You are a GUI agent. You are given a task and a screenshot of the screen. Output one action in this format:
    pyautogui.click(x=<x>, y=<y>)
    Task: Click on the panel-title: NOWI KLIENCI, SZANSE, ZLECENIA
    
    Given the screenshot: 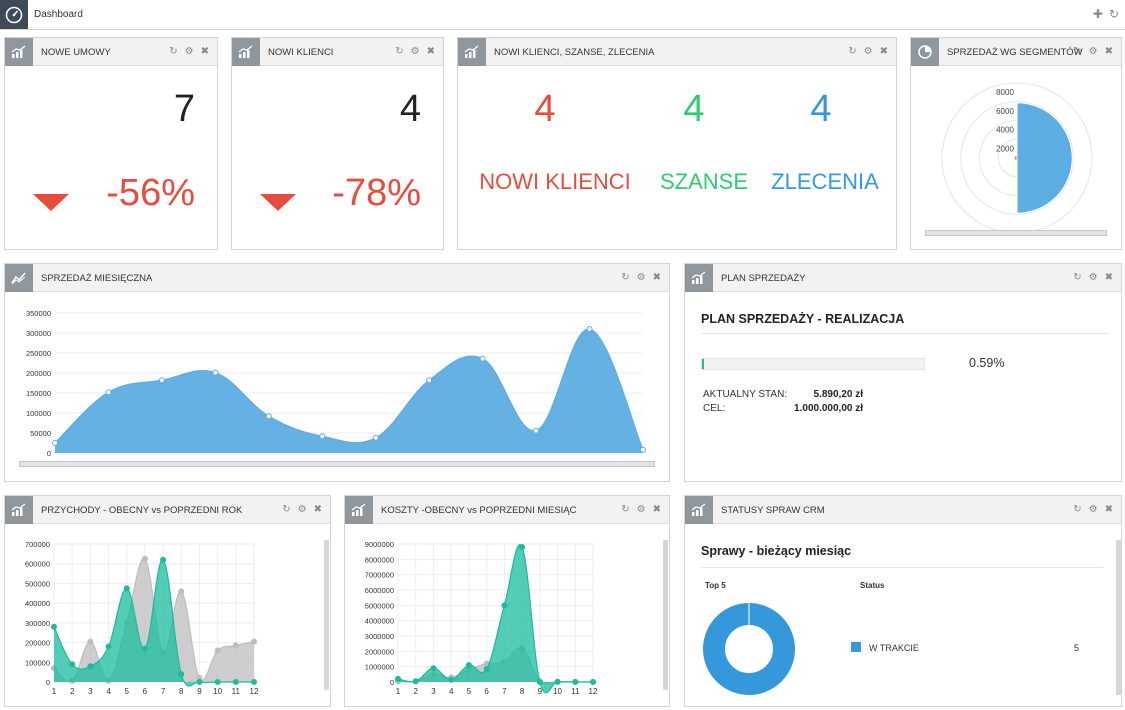 What is the action you would take?
    pyautogui.click(x=574, y=52)
    